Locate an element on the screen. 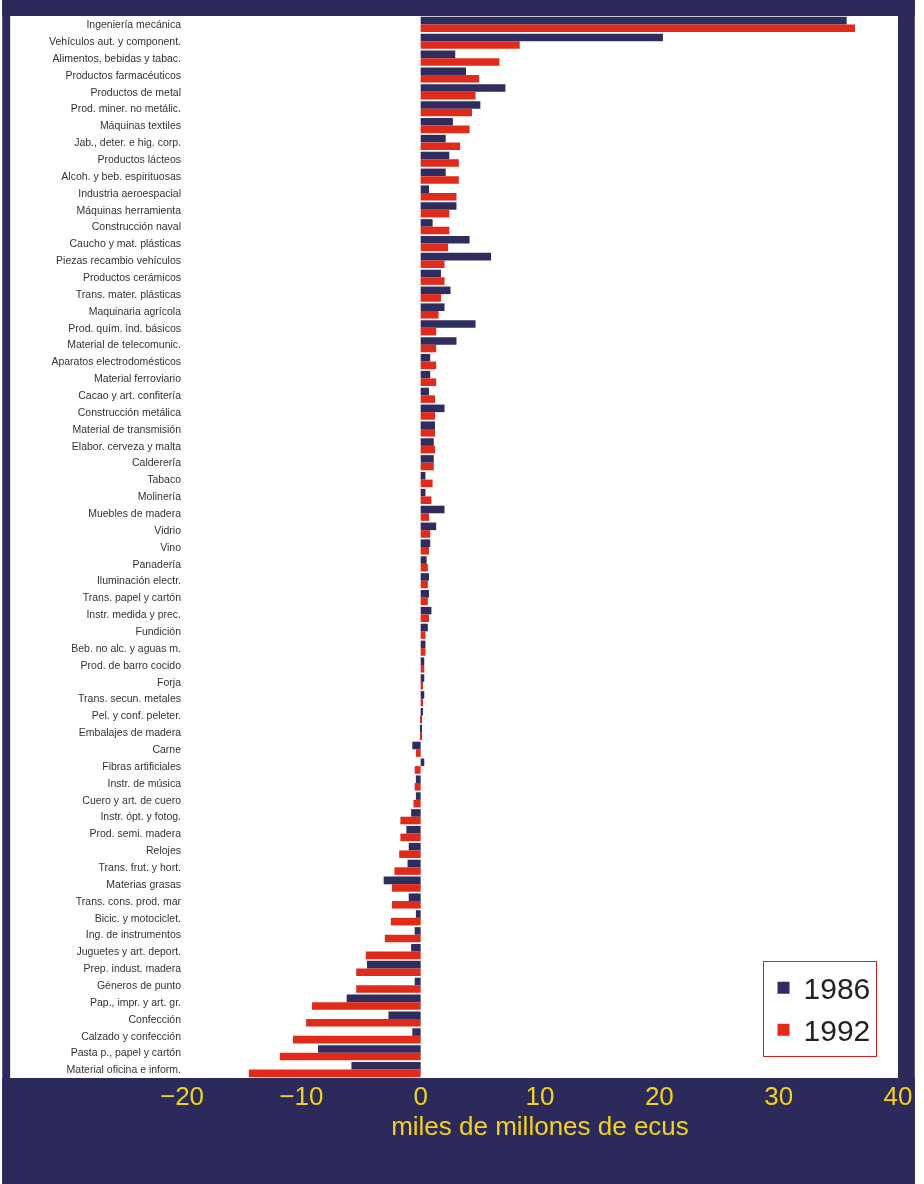  y-tick-label: Maquinaria agrícola is located at coordinates (135, 310).